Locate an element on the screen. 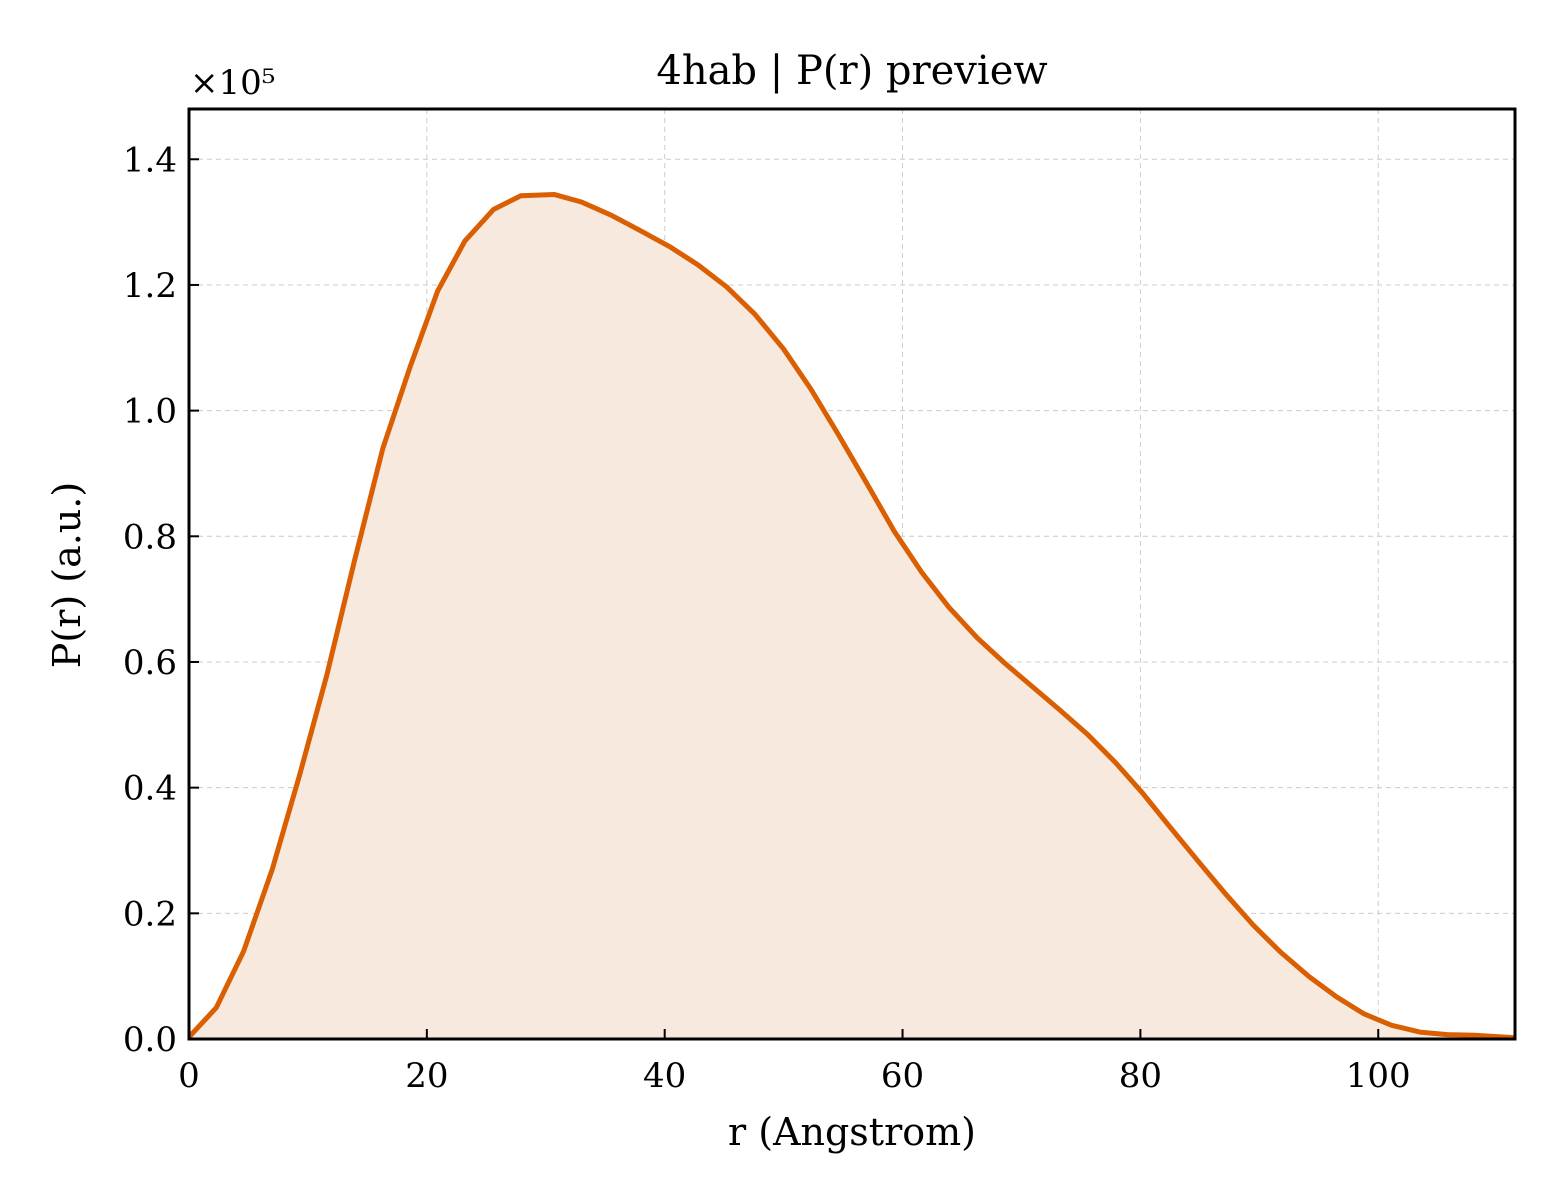  y-tick-label: 0.4 is located at coordinates (150, 789).